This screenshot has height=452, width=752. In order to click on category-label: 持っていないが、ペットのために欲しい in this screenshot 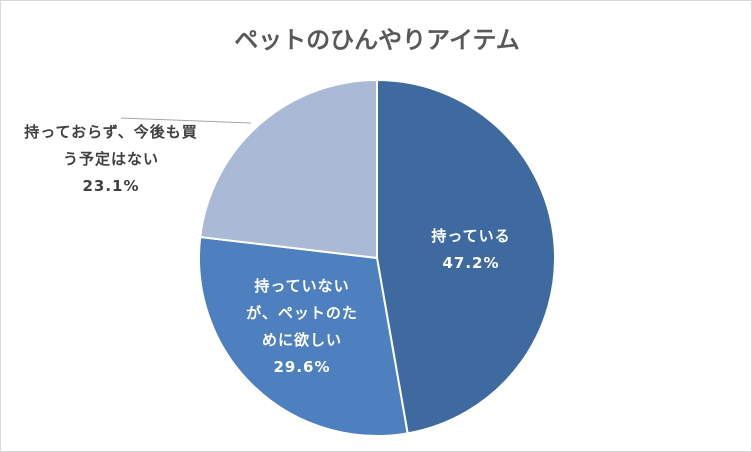, I will do `click(302, 313)`.